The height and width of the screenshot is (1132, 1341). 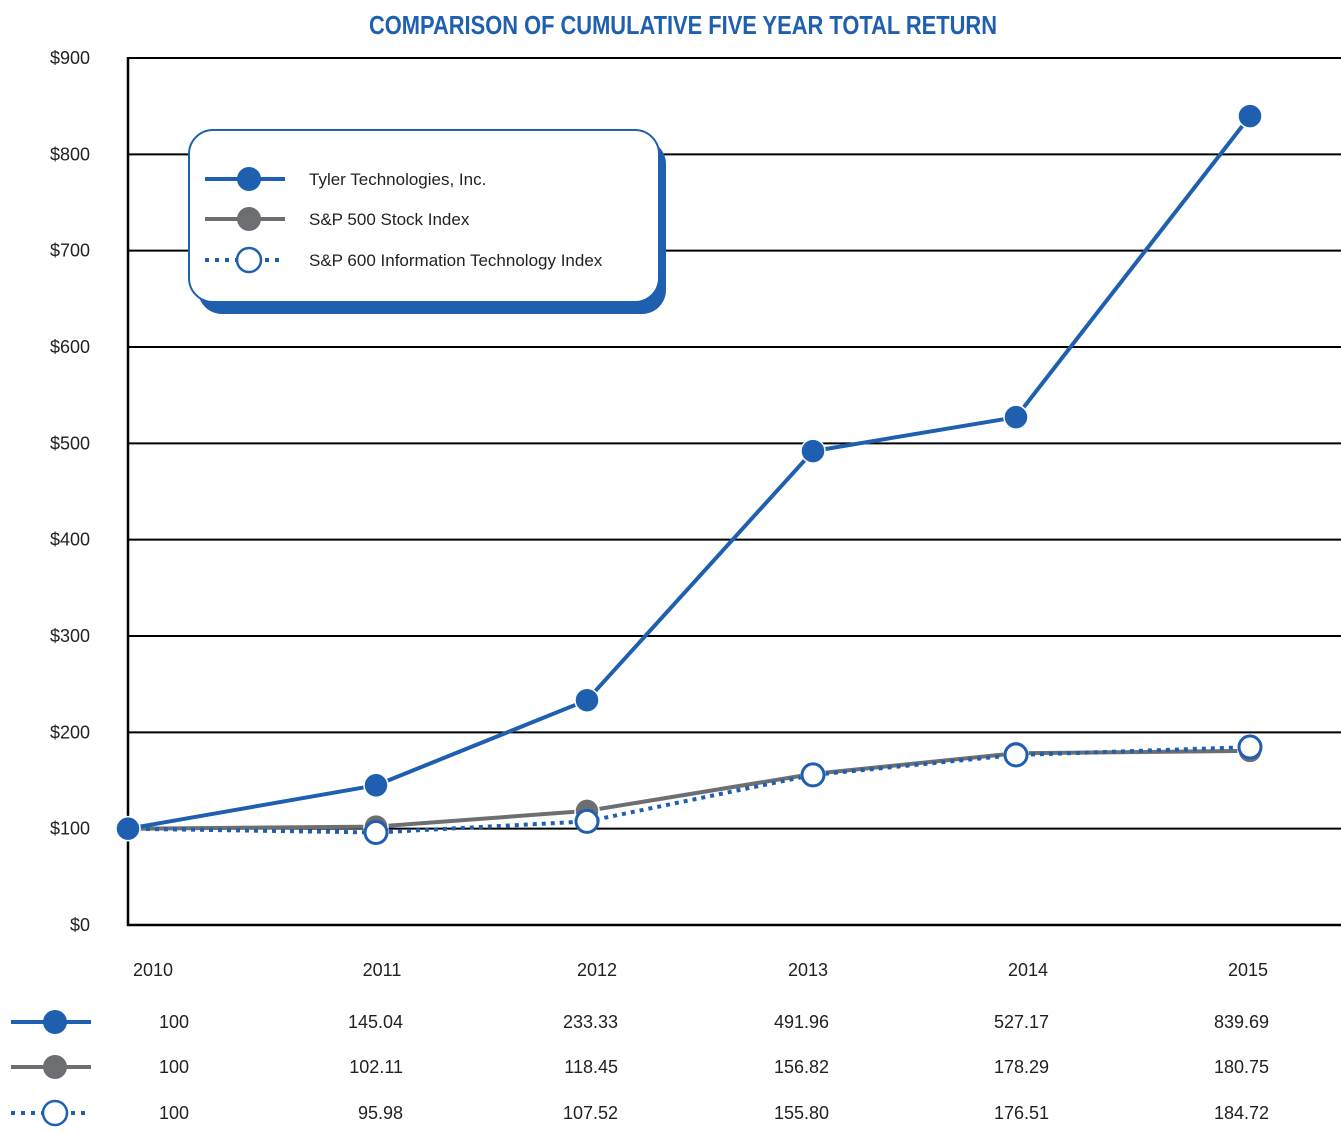 What do you see at coordinates (808, 970) in the screenshot?
I see `x-tick-label: 2013` at bounding box center [808, 970].